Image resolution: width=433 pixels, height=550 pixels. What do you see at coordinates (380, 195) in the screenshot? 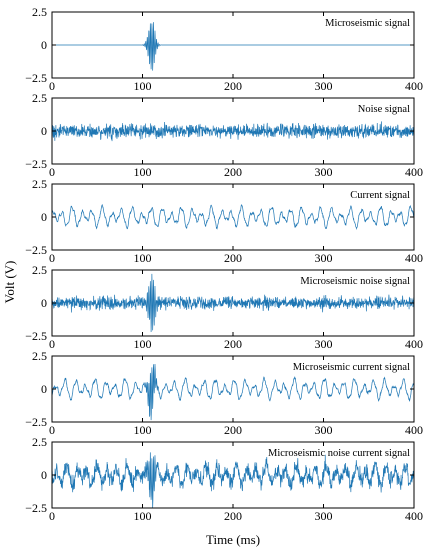
I see `panel-title: Current signal` at bounding box center [380, 195].